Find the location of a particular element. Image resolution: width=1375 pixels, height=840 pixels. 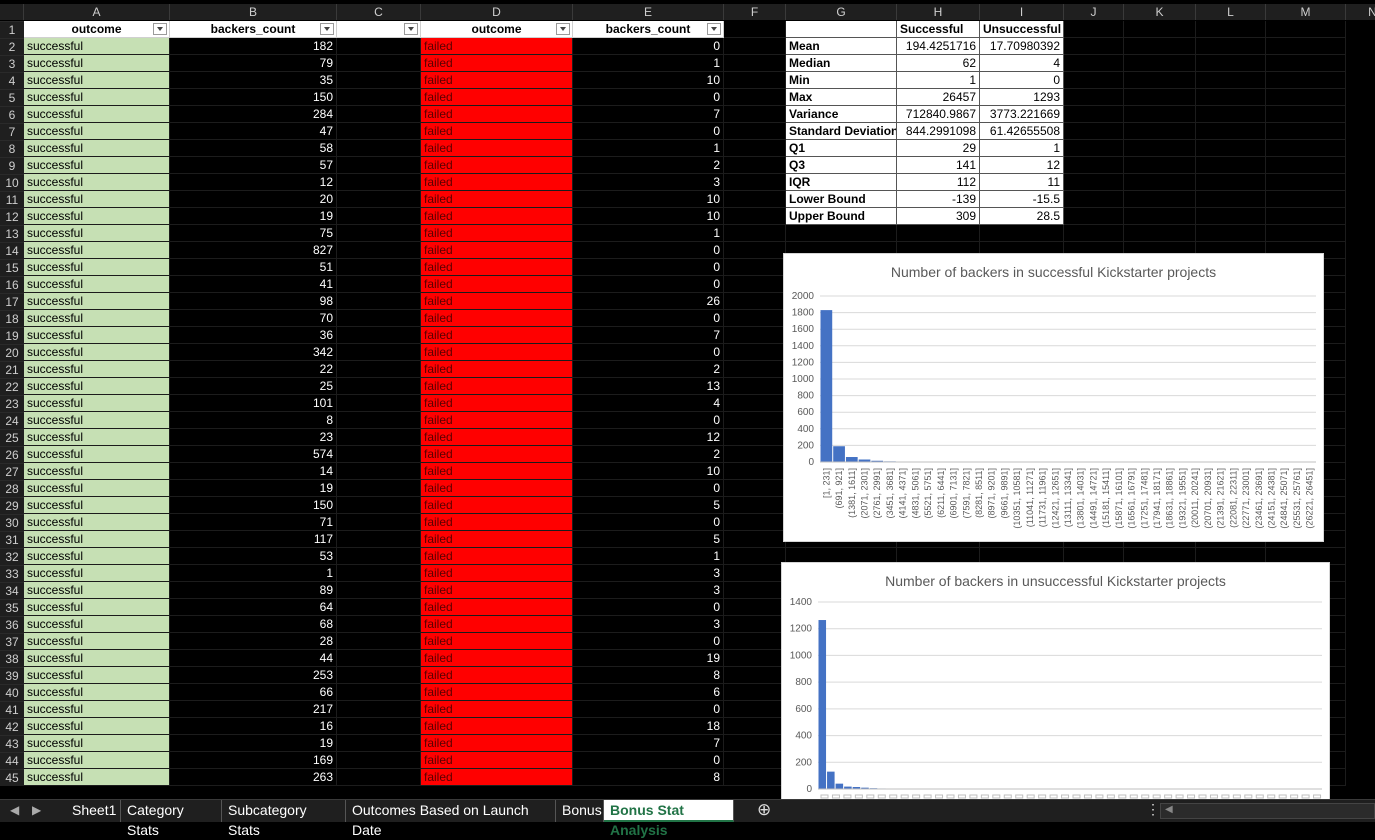

tab-scroll-left-icon: ◀ is located at coordinates (14, 810).